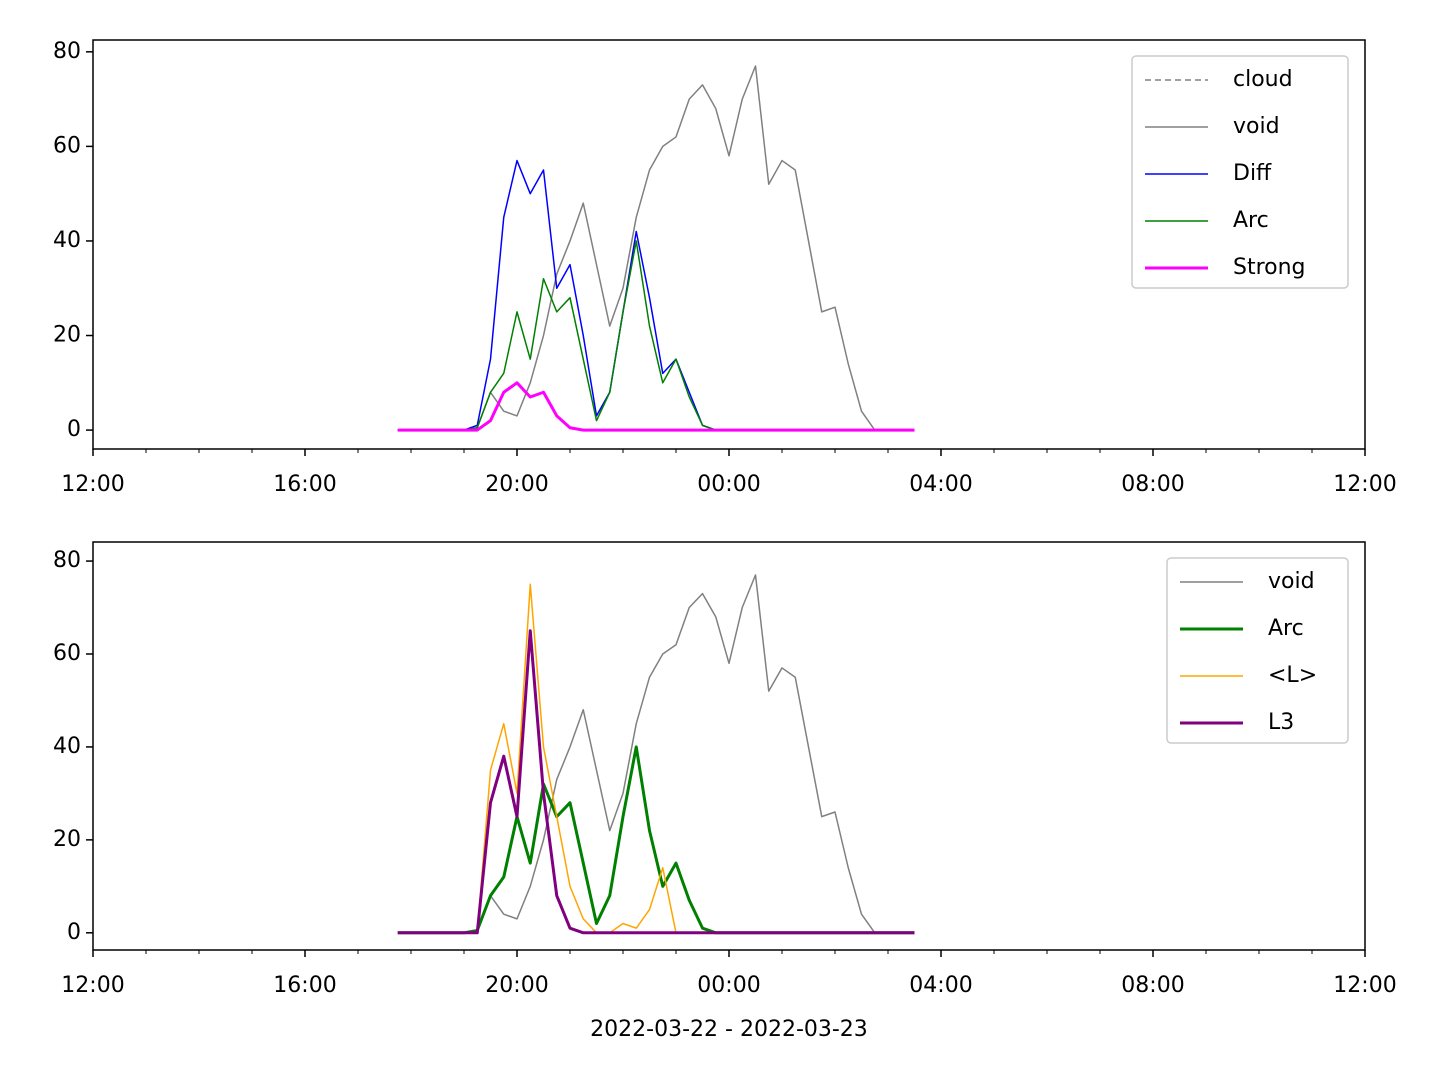 The width and height of the screenshot is (1440, 1080). What do you see at coordinates (729, 1029) in the screenshot?
I see `x-axis-label: 2022-03-22 - 2022-03-23` at bounding box center [729, 1029].